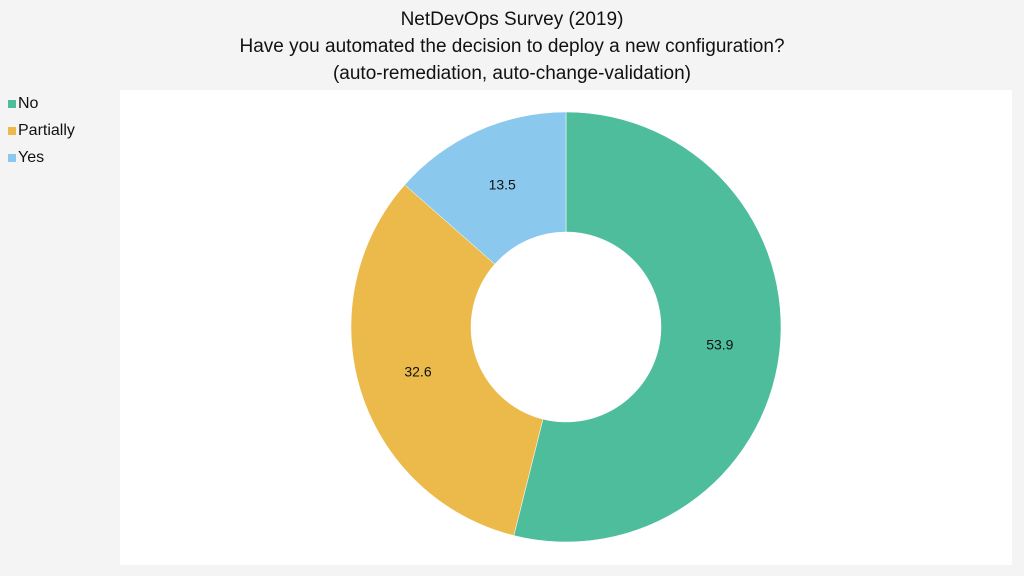 This screenshot has height=576, width=1024. I want to click on data-label: 53.9, so click(719, 345).